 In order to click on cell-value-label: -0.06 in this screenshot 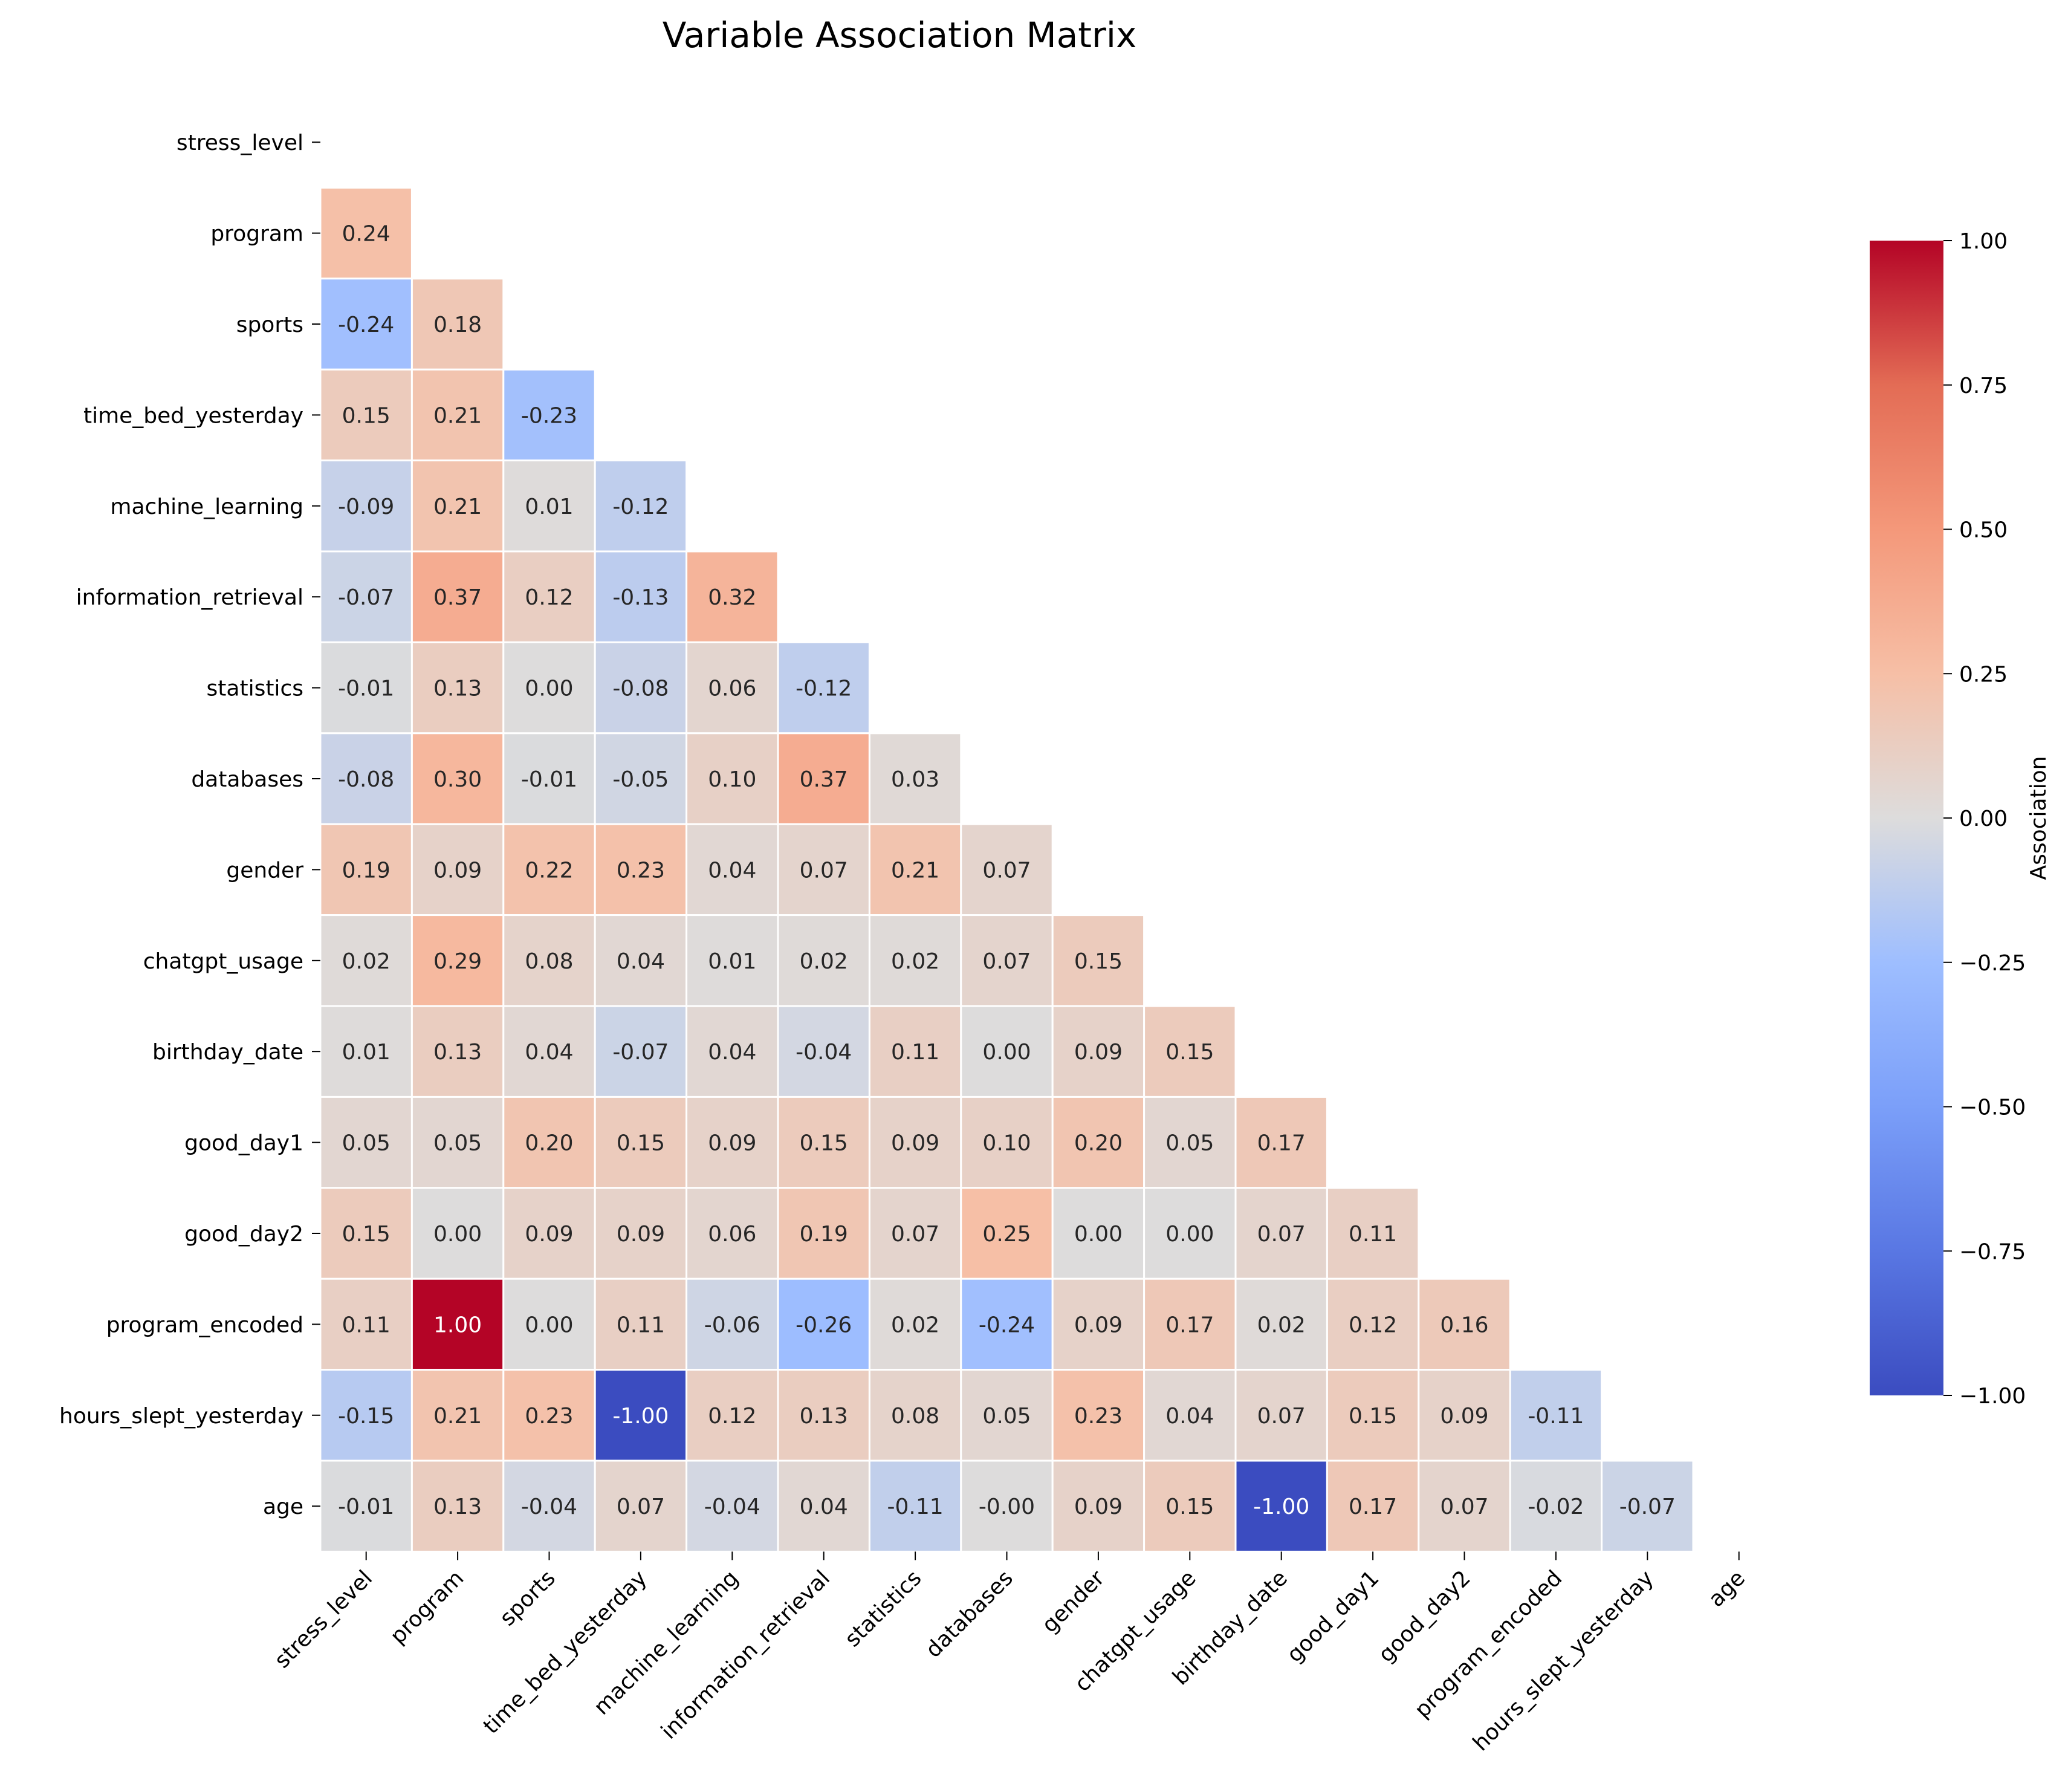, I will do `click(732, 1325)`.